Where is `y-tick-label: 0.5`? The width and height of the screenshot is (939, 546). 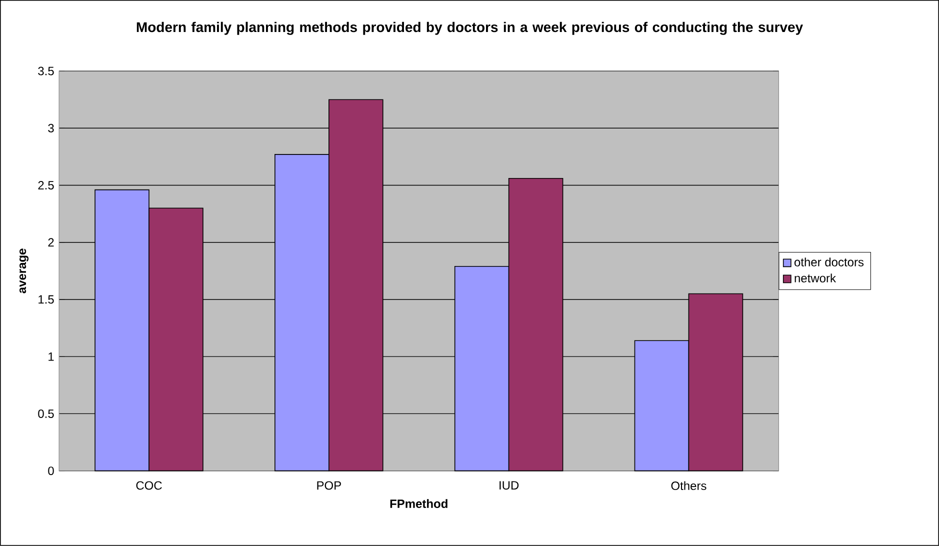
y-tick-label: 0.5 is located at coordinates (46, 414).